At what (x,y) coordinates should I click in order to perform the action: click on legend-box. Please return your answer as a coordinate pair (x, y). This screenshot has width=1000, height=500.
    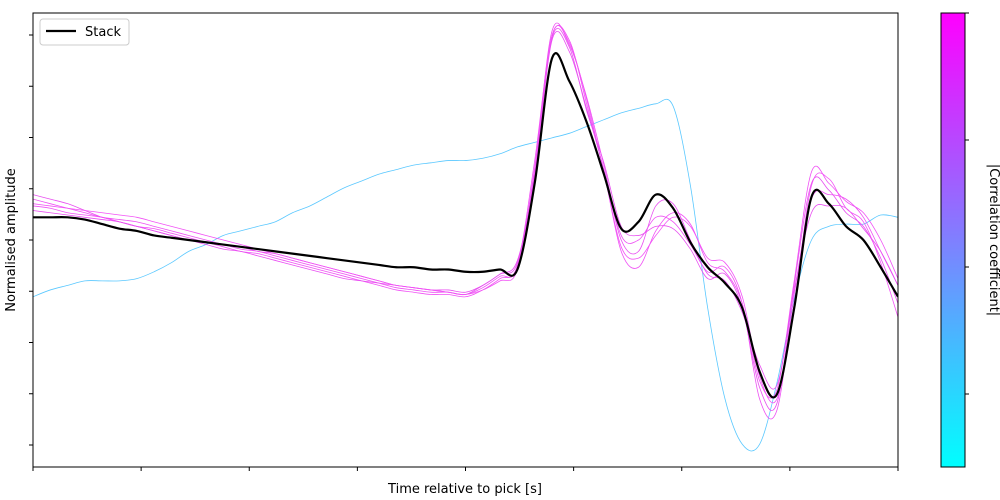
    Looking at the image, I should click on (84, 32).